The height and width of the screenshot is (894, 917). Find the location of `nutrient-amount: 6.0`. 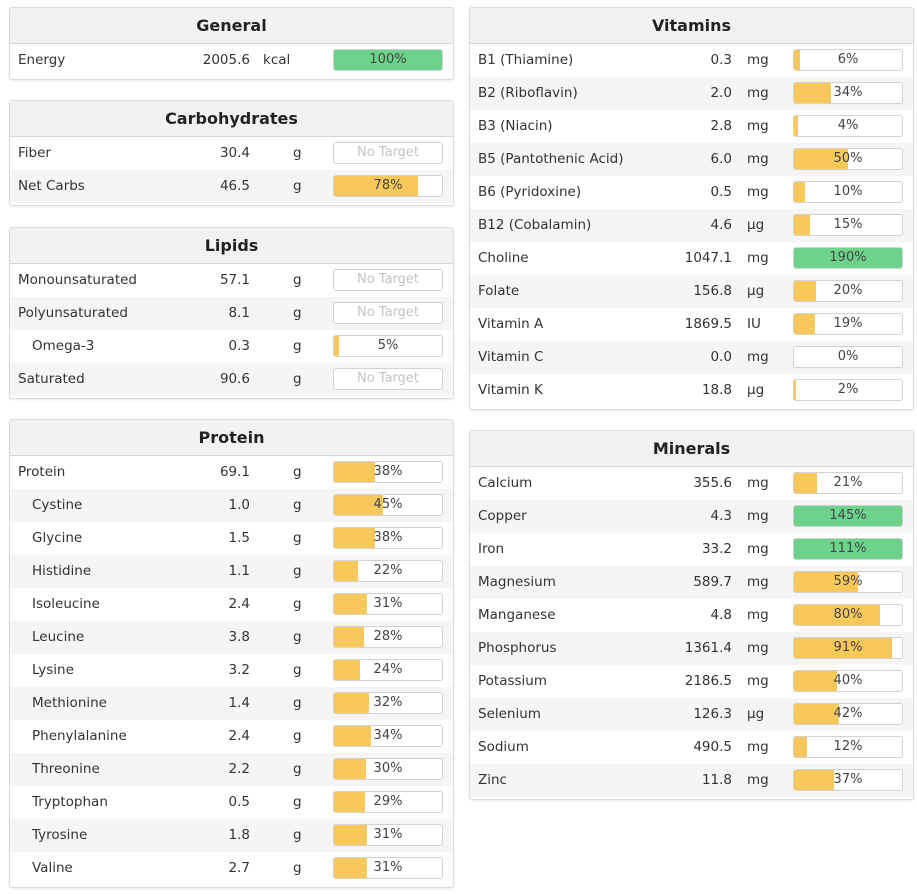

nutrient-amount: 6.0 is located at coordinates (721, 159).